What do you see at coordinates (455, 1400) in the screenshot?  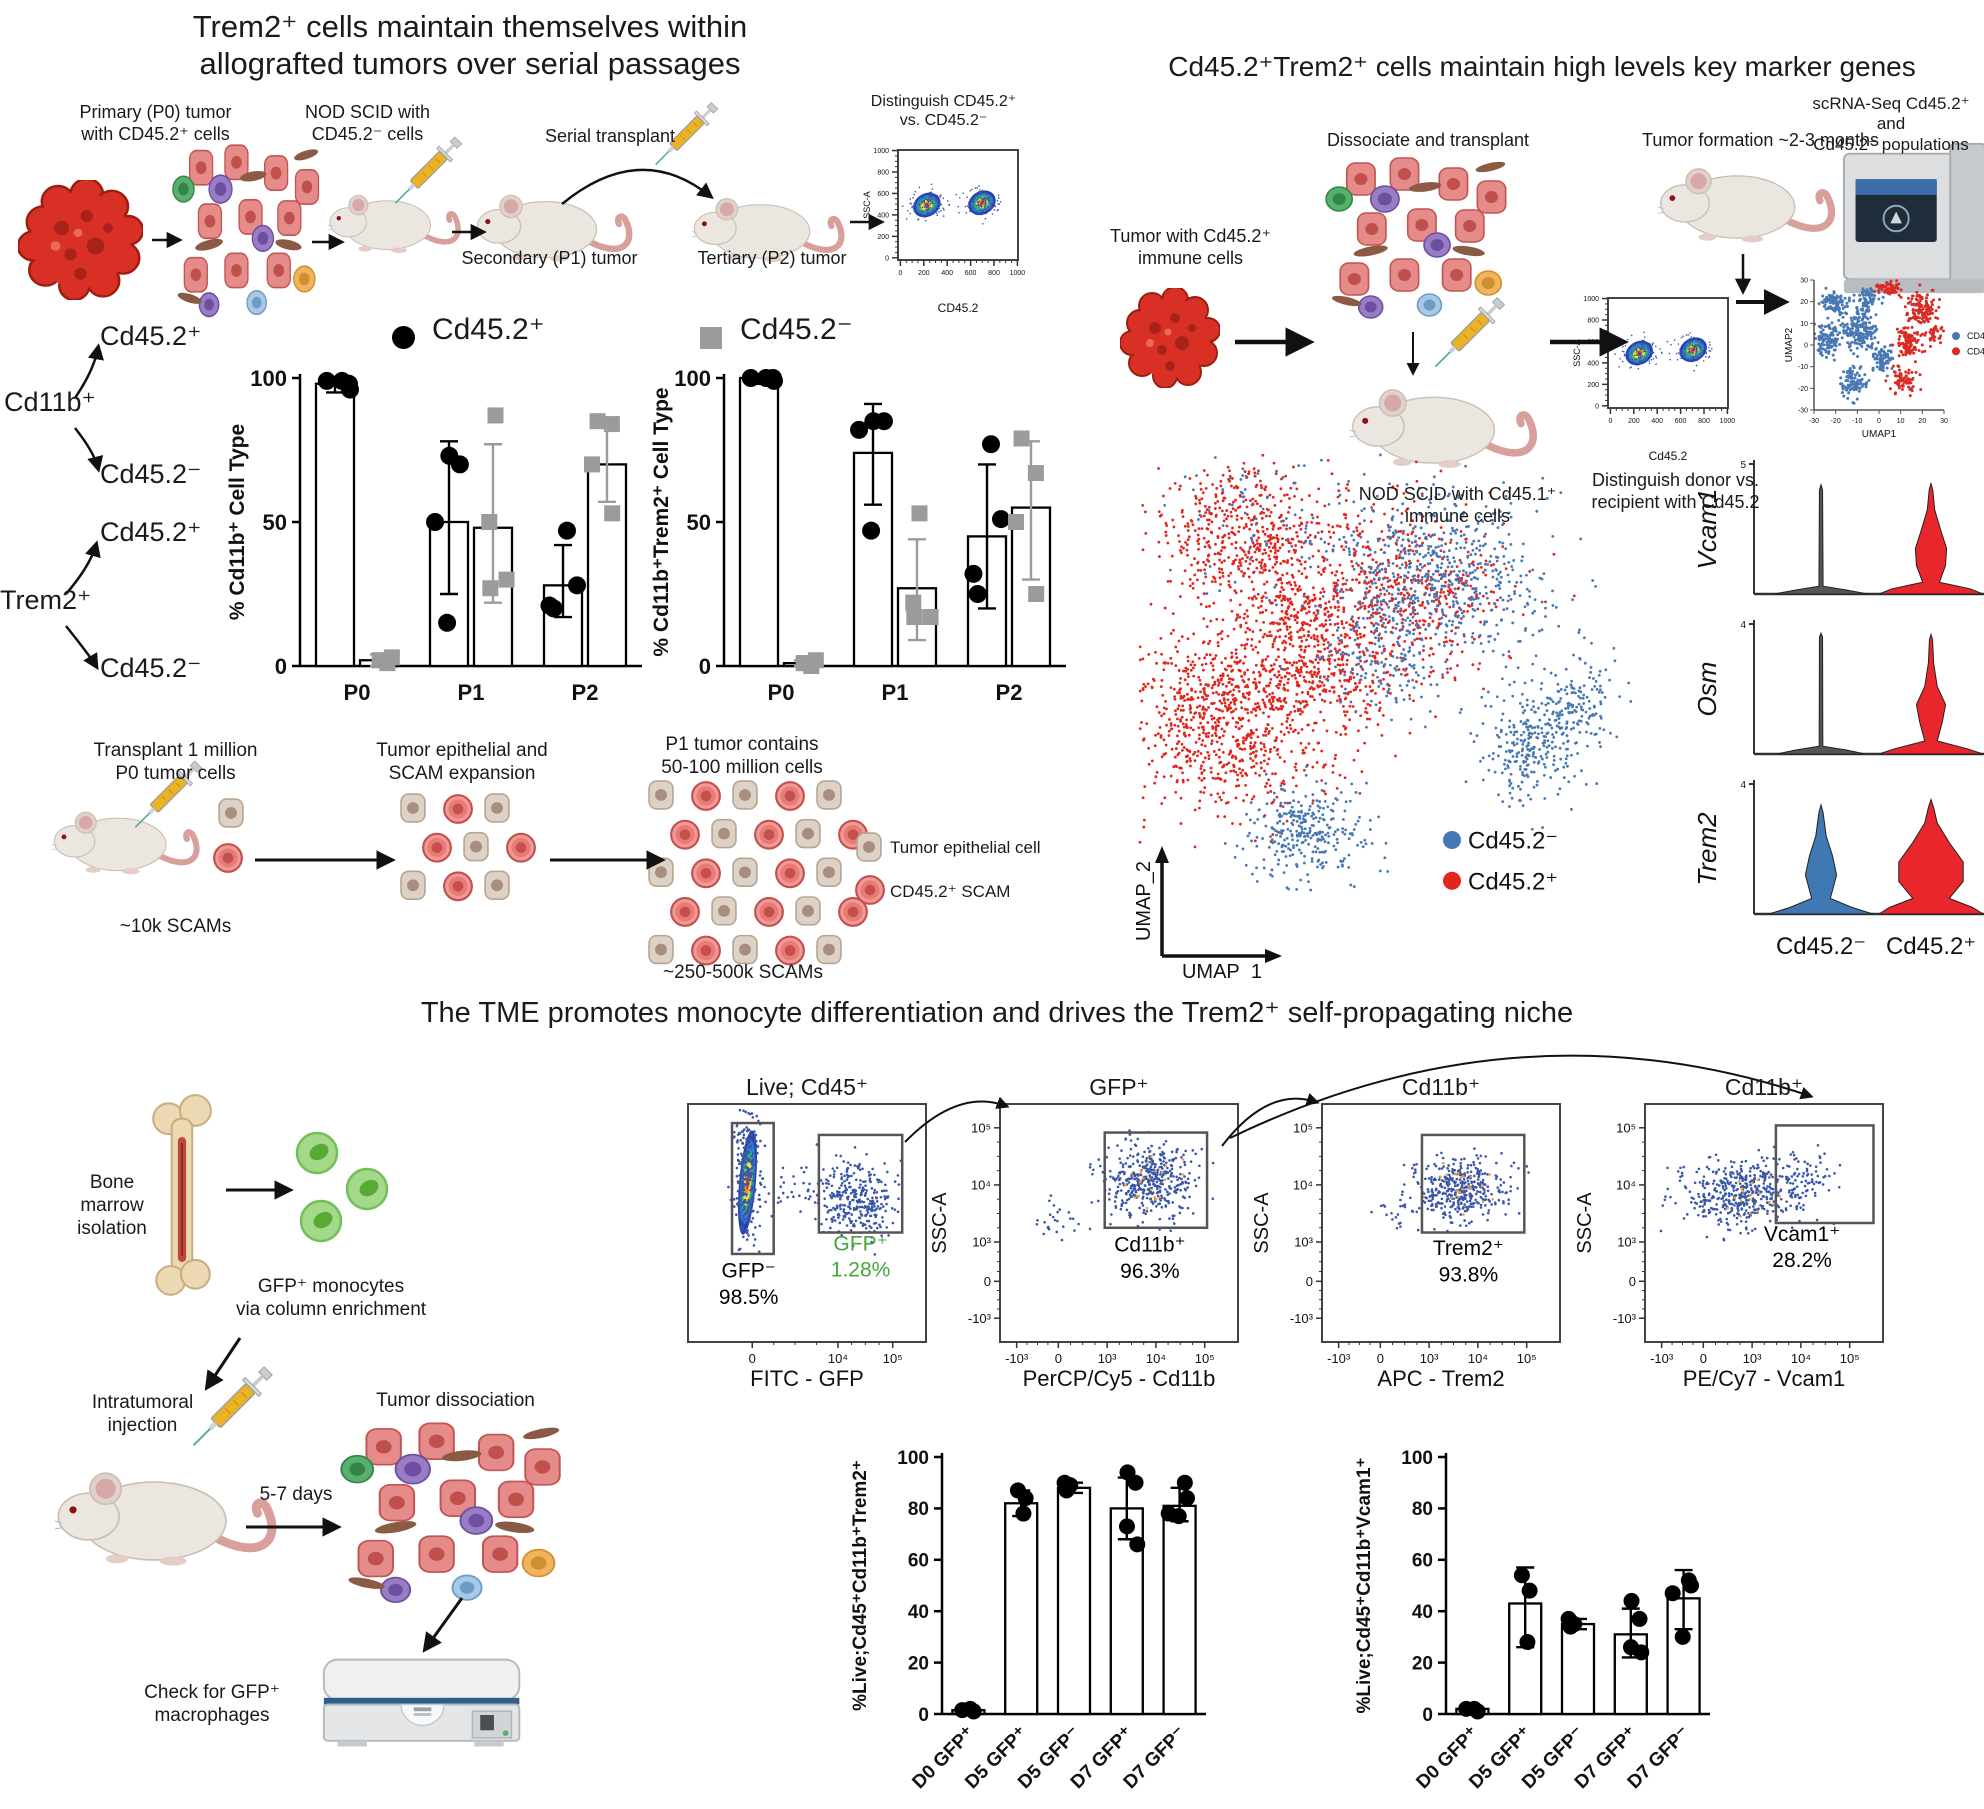 I see `tumor-dissociation-label: Tumor dissociation` at bounding box center [455, 1400].